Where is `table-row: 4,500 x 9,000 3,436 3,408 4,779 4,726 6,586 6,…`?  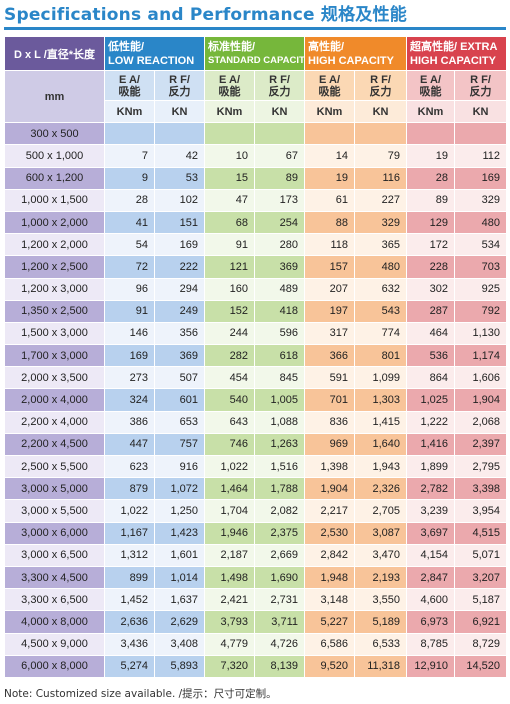
table-row: 4,500 x 9,000 3,436 3,408 4,779 4,726 6,586 6,… is located at coordinates (256, 644).